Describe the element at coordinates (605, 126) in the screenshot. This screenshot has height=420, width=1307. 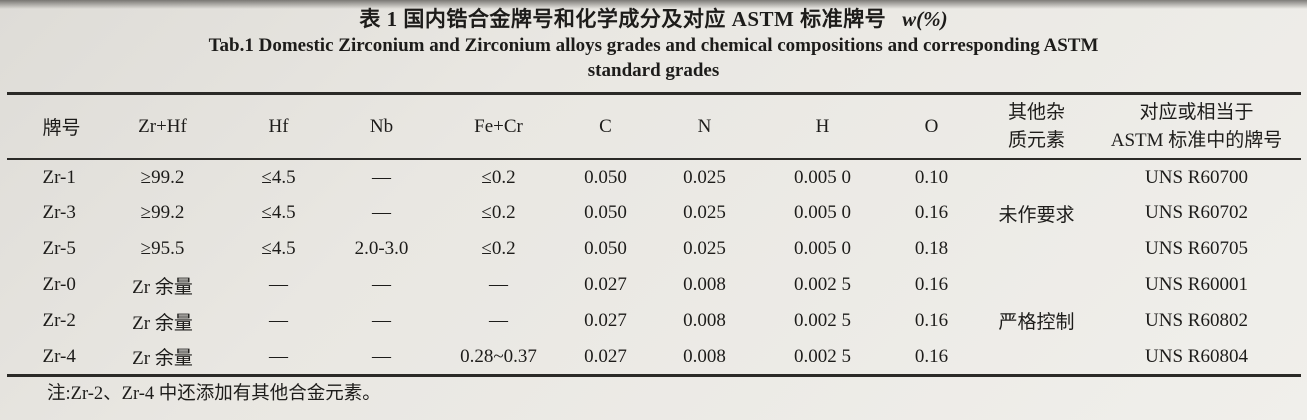
I see `col-header-c: C` at that location.